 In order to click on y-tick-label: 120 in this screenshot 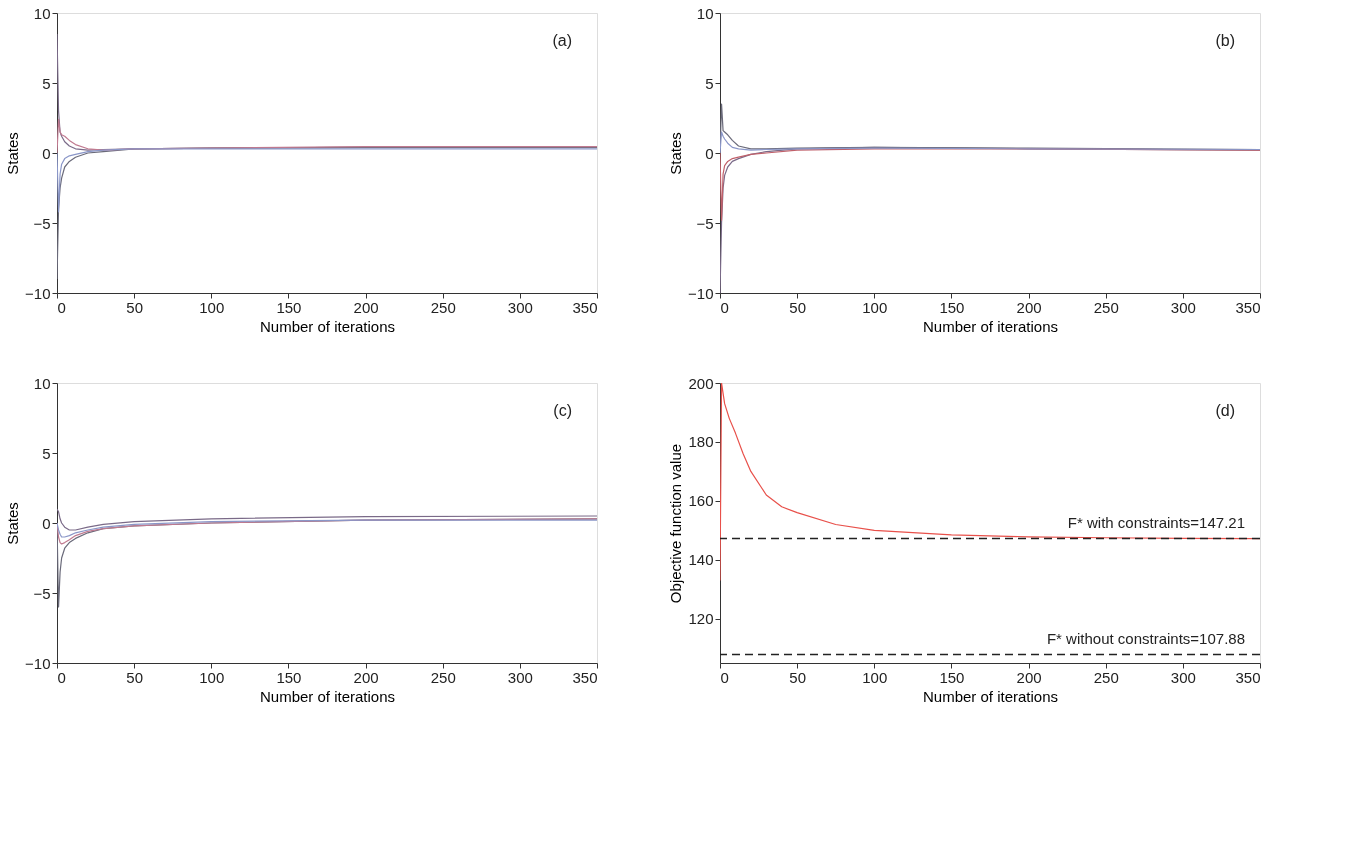, I will do `click(701, 619)`.